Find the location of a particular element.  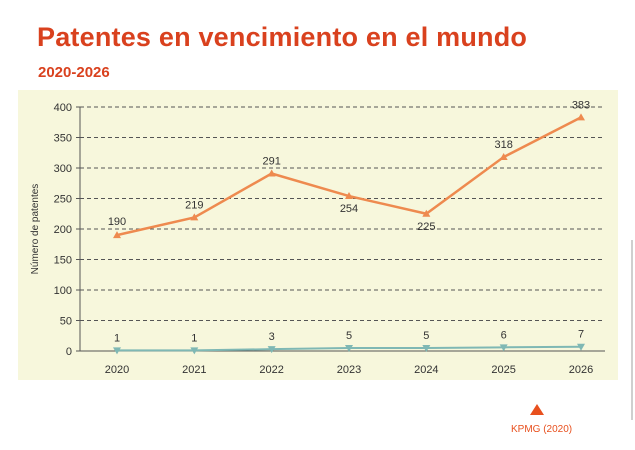

y-tick-label: 300 is located at coordinates (63, 169).